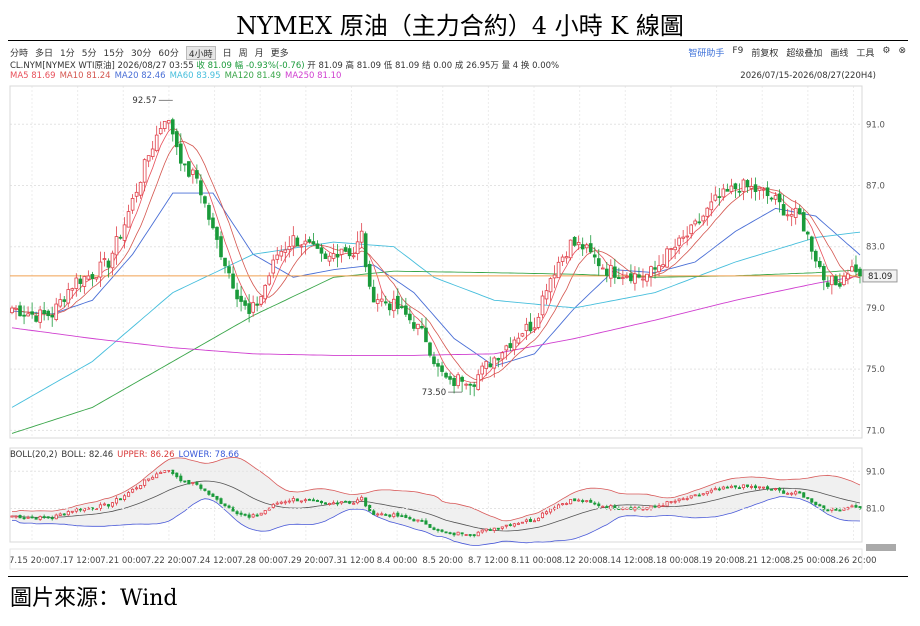 This screenshot has width=920, height=626. I want to click on boll-y-tick-0: 91.0, so click(875, 472).